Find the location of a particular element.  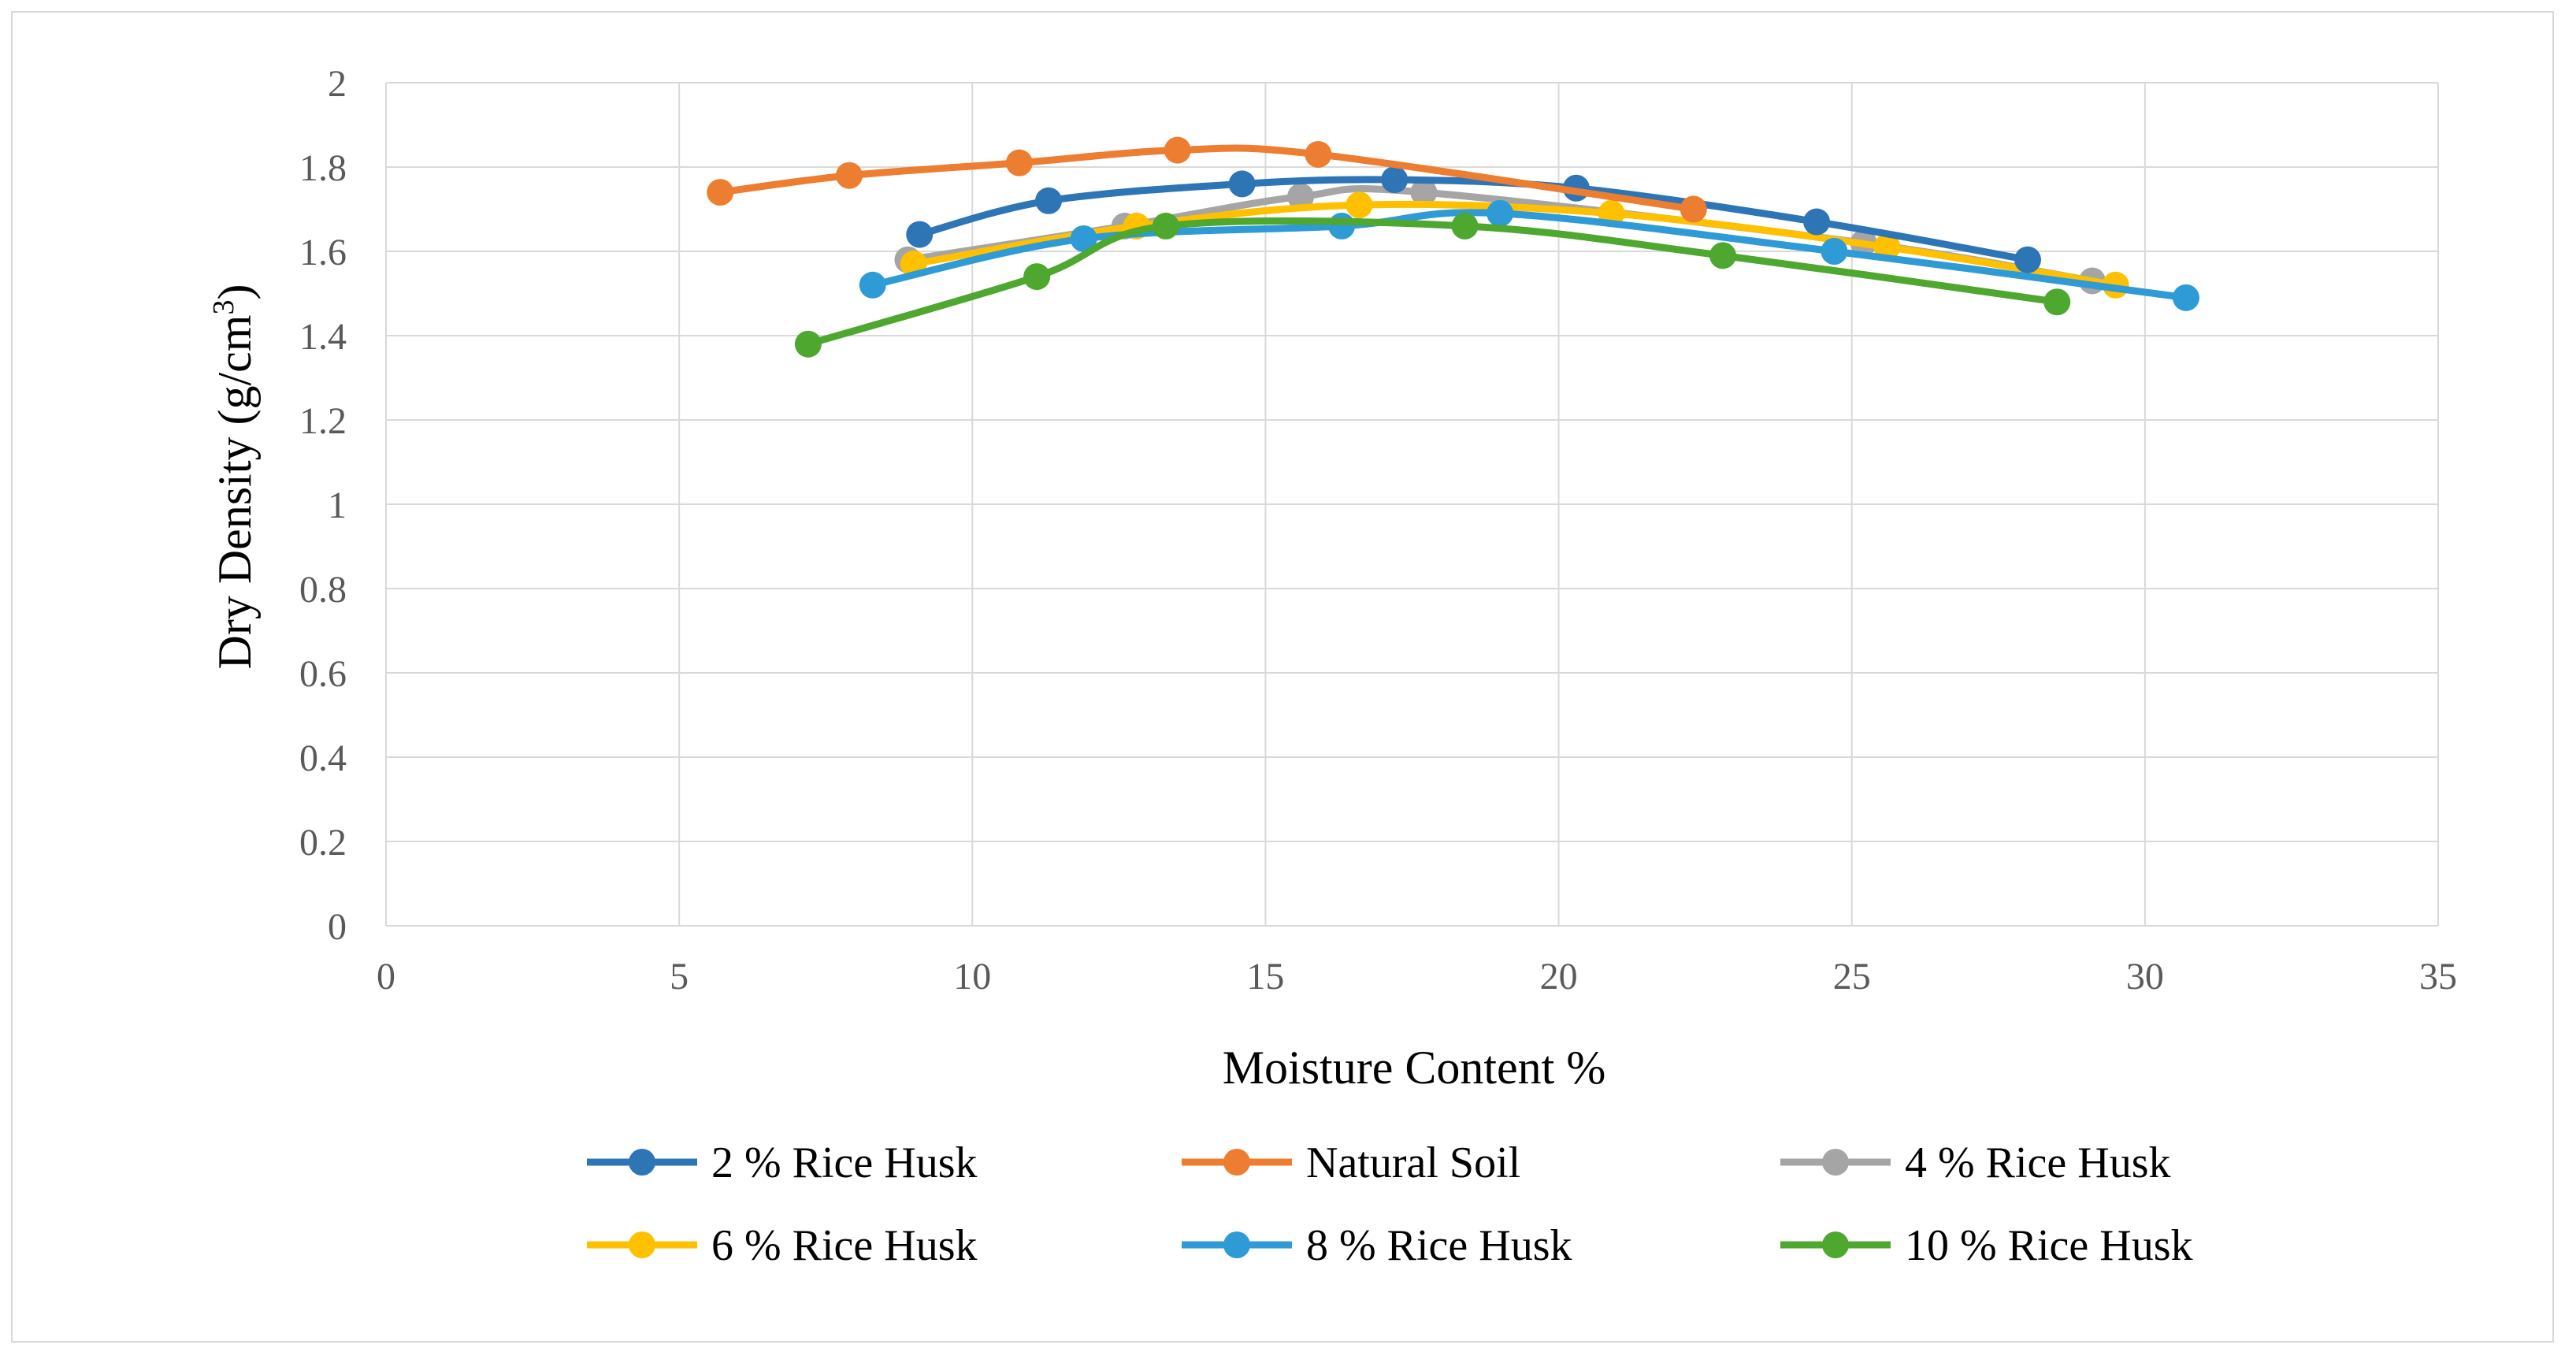

y-axis-title-superscript: 3 is located at coordinates (223, 307).